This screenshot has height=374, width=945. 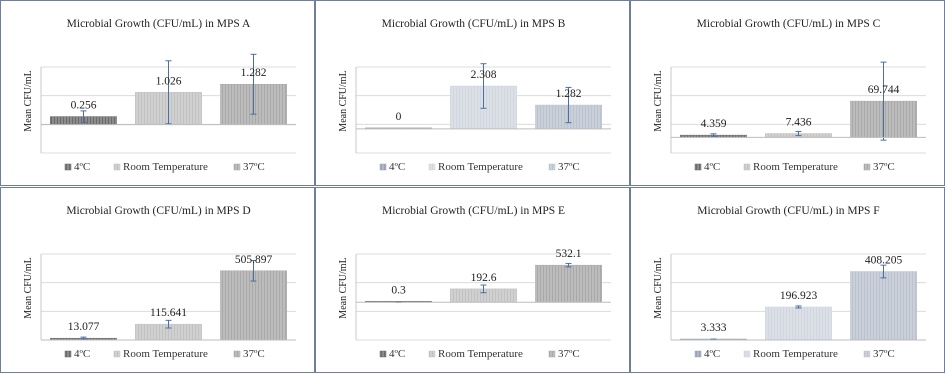 I want to click on data-label-37c: 69.744, so click(x=884, y=90).